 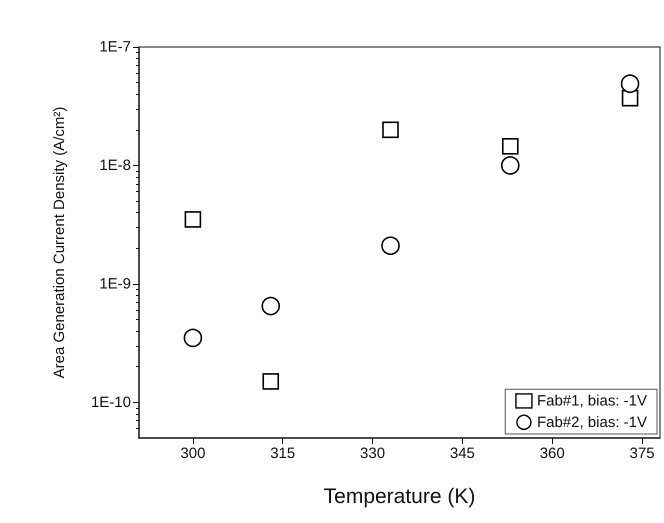 What do you see at coordinates (59, 242) in the screenshot?
I see `y-axis-title: Area Generation Current Density (A/cm²)` at bounding box center [59, 242].